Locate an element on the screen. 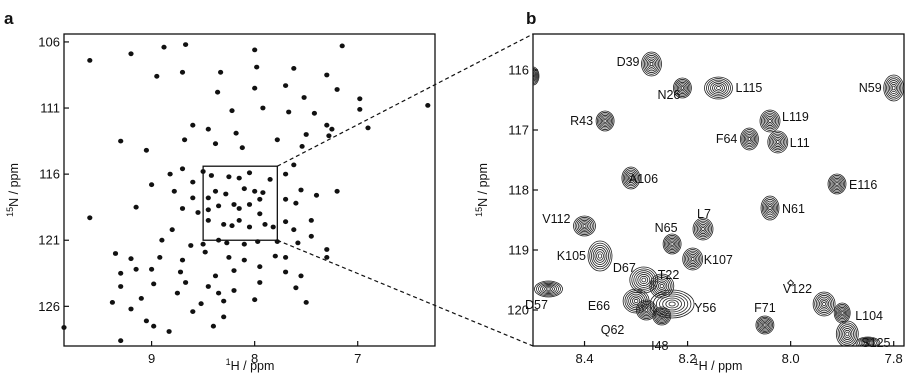  peak-label-k105: K105 is located at coordinates (571, 256).